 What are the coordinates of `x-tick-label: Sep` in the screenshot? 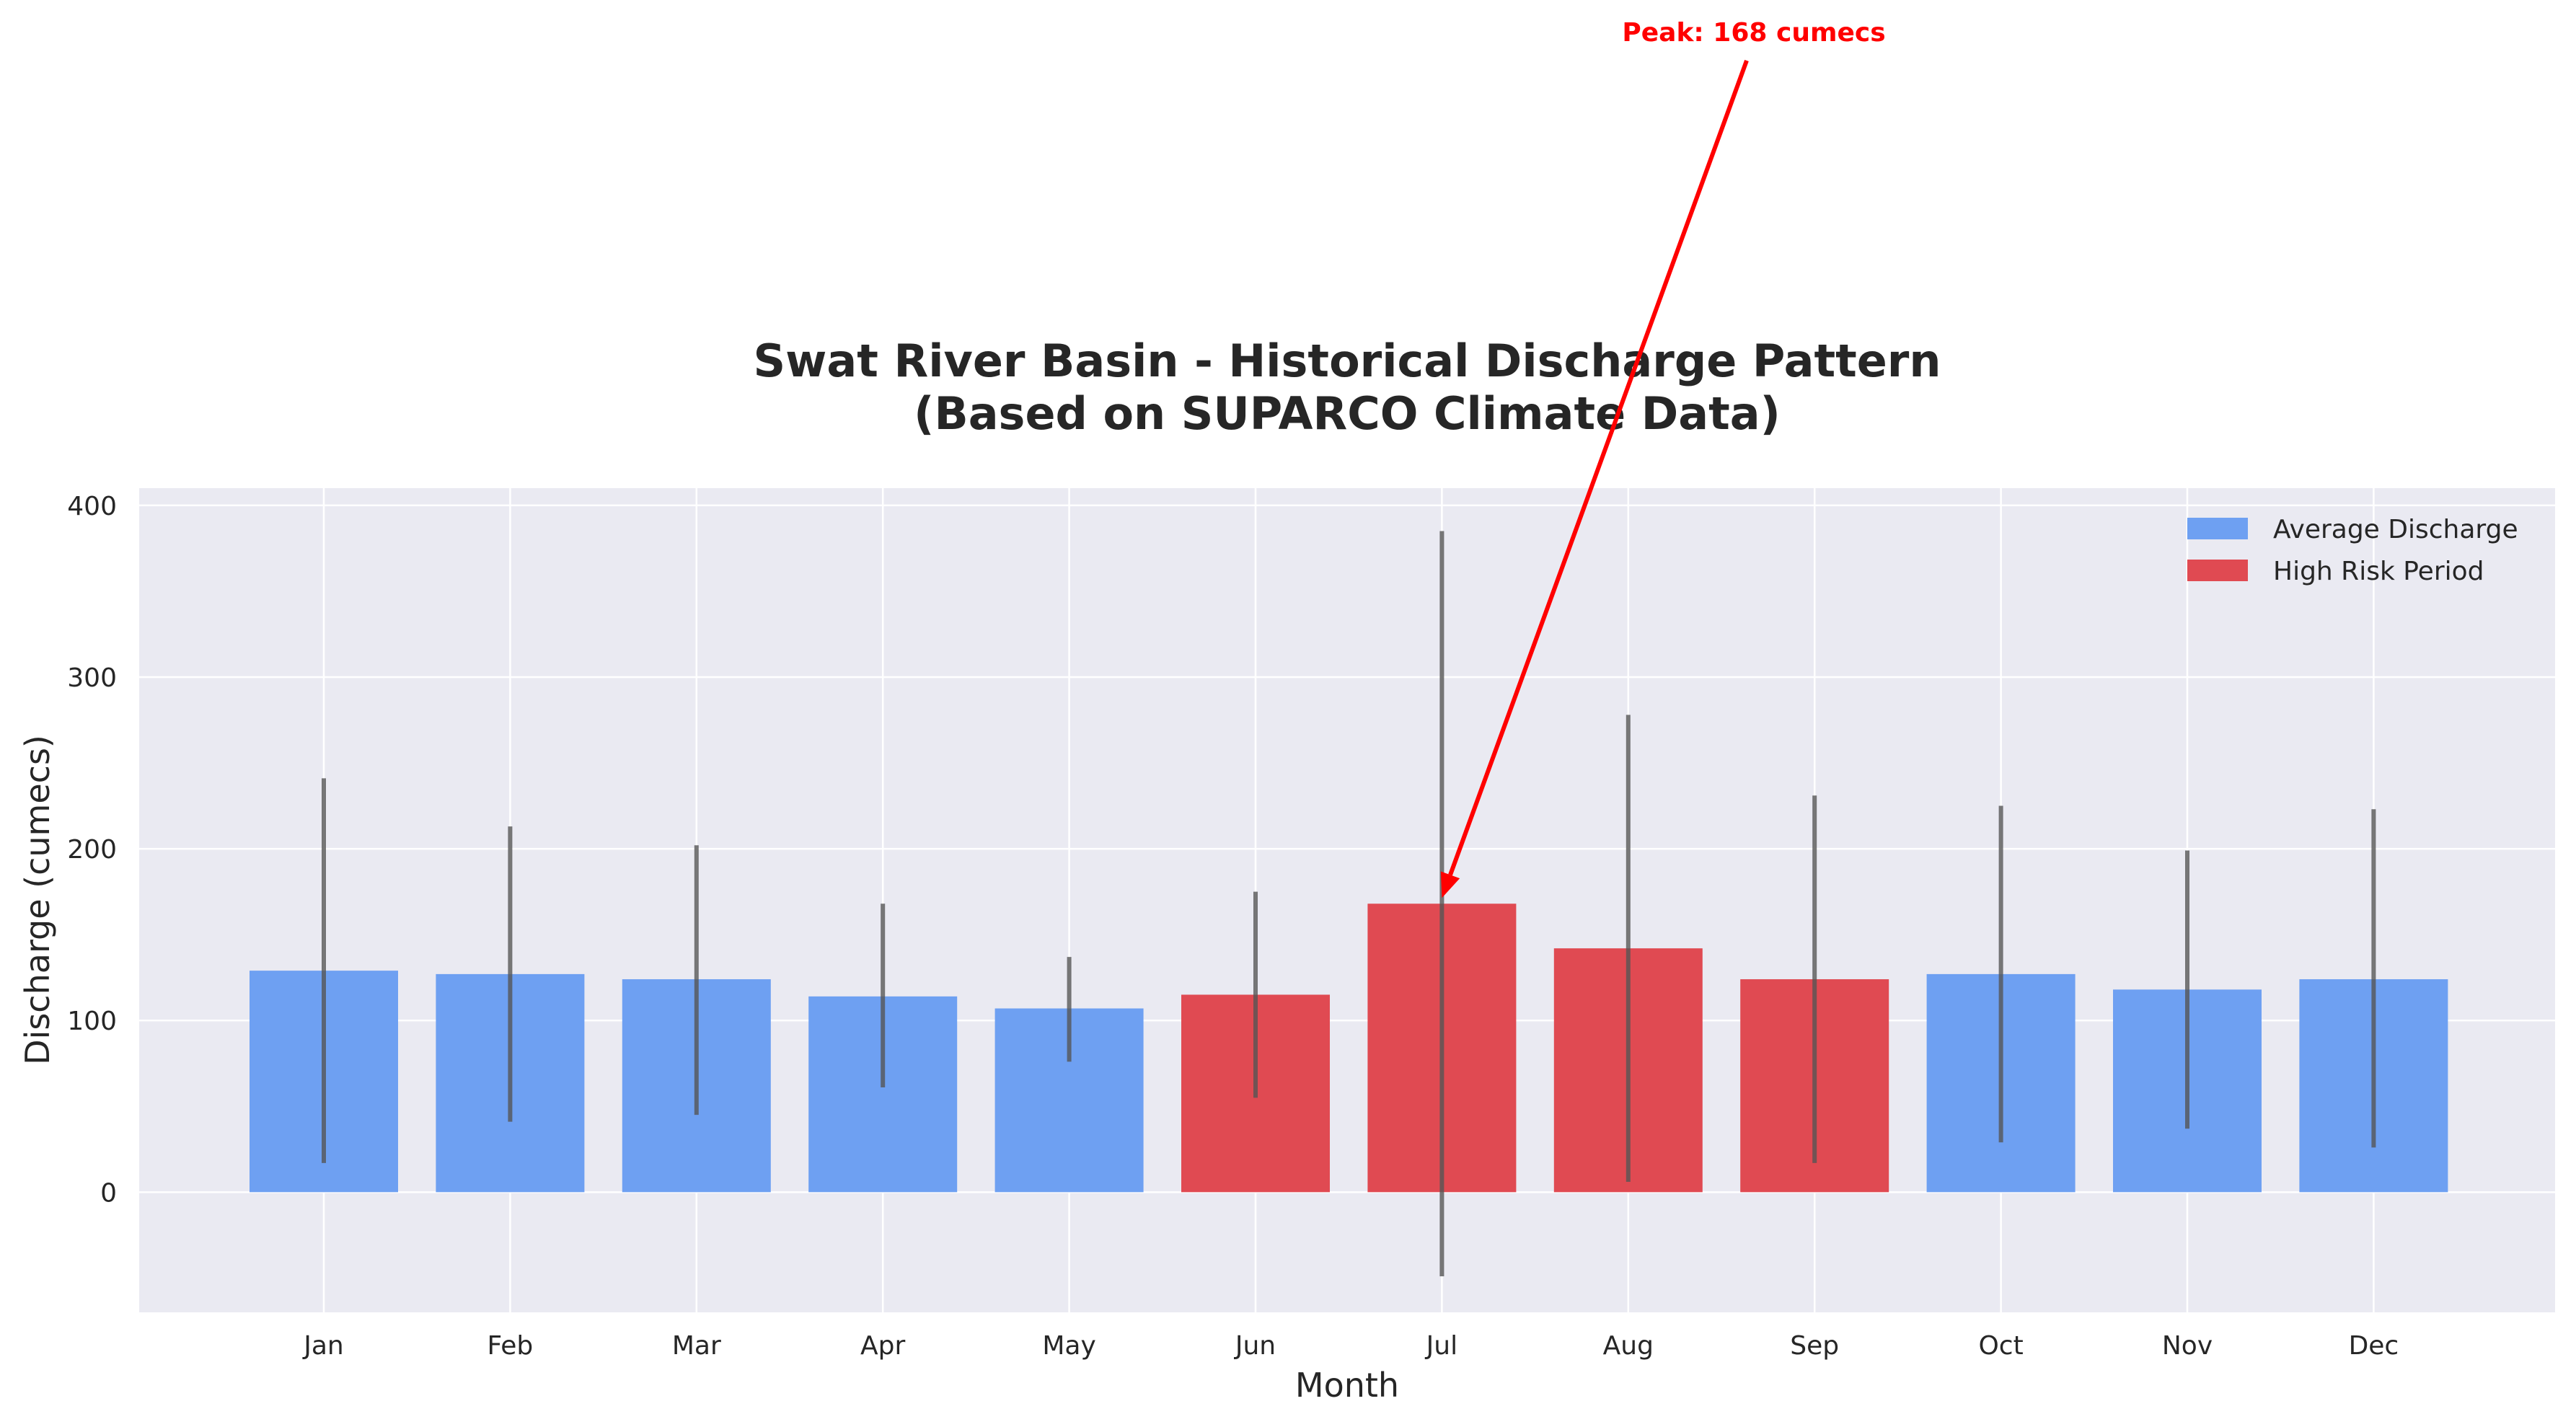 It's located at (1814, 1346).